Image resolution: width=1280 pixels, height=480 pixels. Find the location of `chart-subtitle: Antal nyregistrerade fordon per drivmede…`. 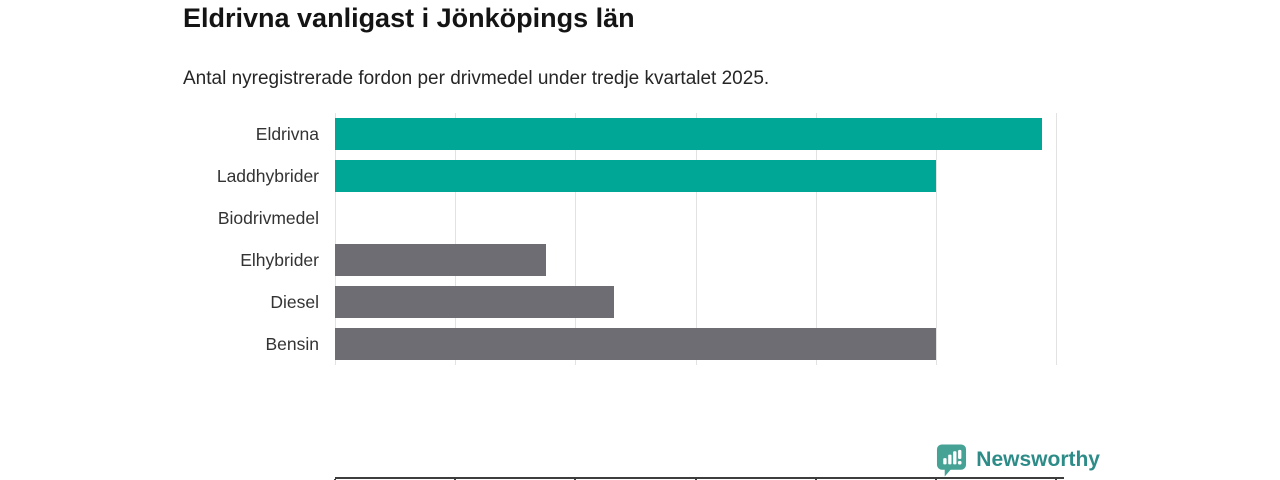

chart-subtitle: Antal nyregistrerade fordon per drivmede… is located at coordinates (476, 78).